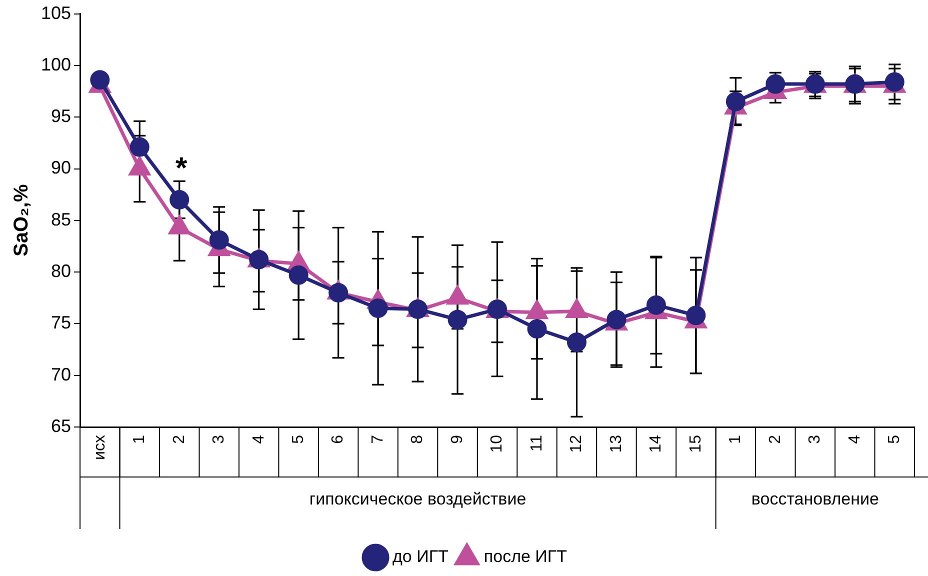 This screenshot has width=928, height=576. What do you see at coordinates (457, 439) in the screenshot?
I see `x-tick-label: 9` at bounding box center [457, 439].